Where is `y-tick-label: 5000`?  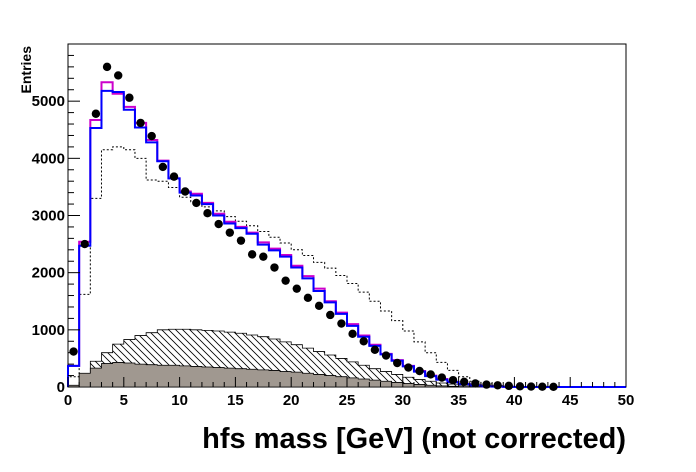 y-tick-label: 5000 is located at coordinates (48, 101).